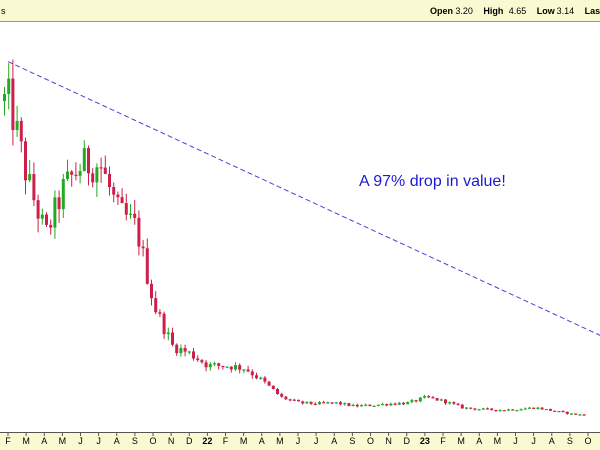 Image resolution: width=600 pixels, height=450 pixels. I want to click on ohlc-value-open: 3.20, so click(464, 11).